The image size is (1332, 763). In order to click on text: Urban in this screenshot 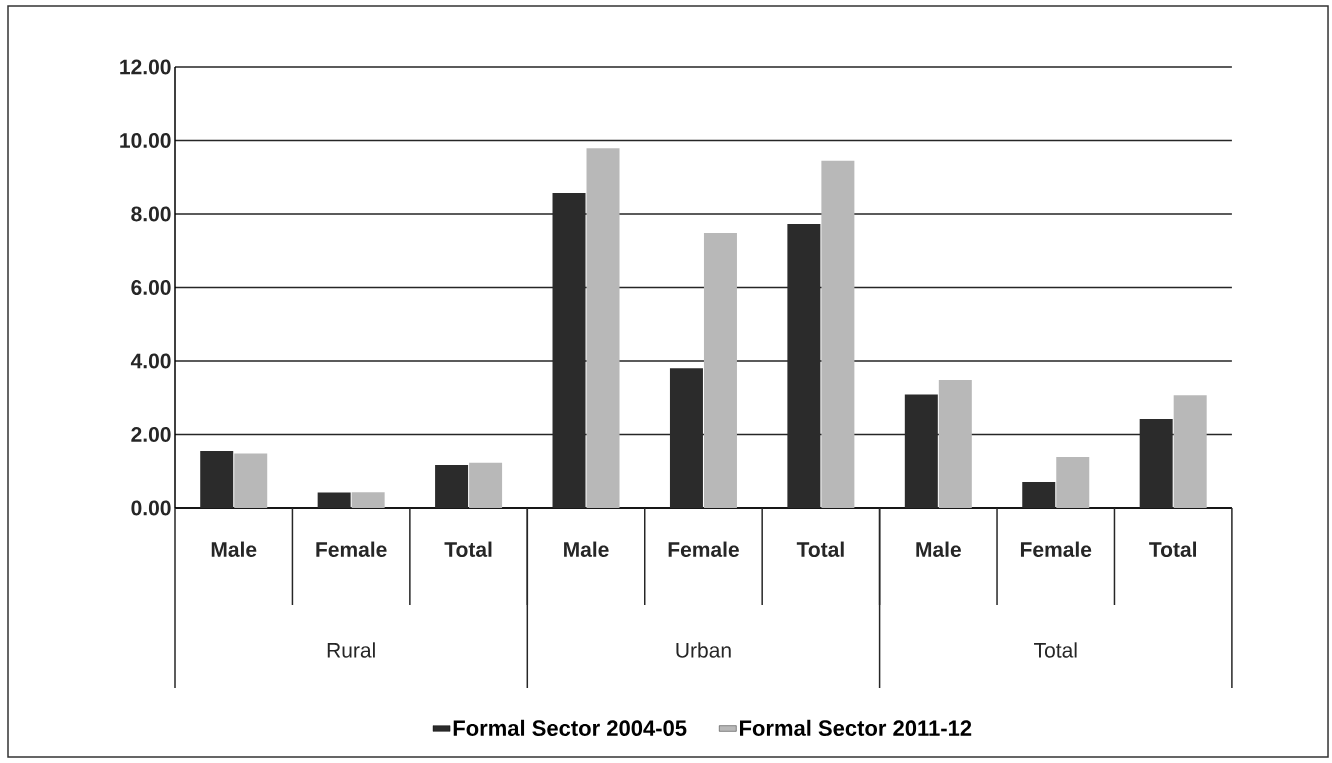, I will do `click(703, 650)`.